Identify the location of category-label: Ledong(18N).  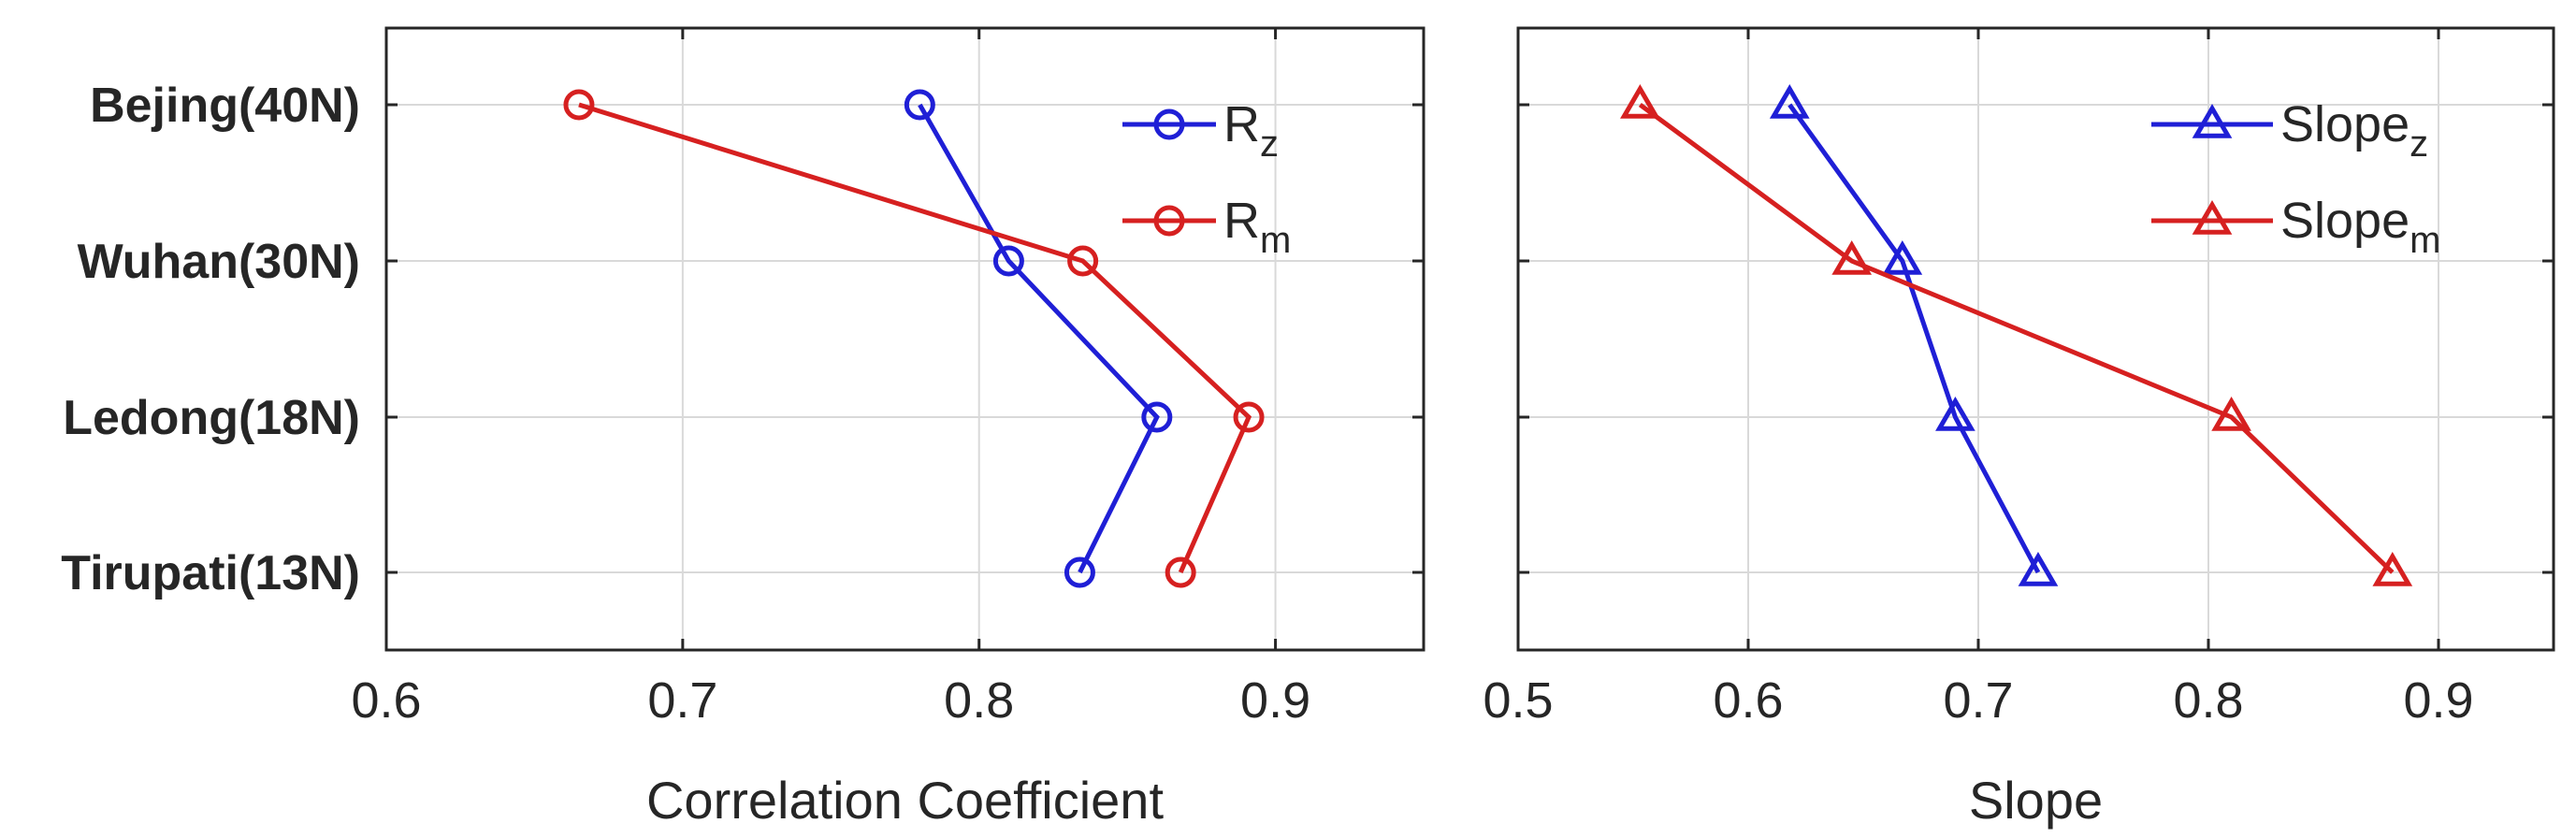
(211, 418).